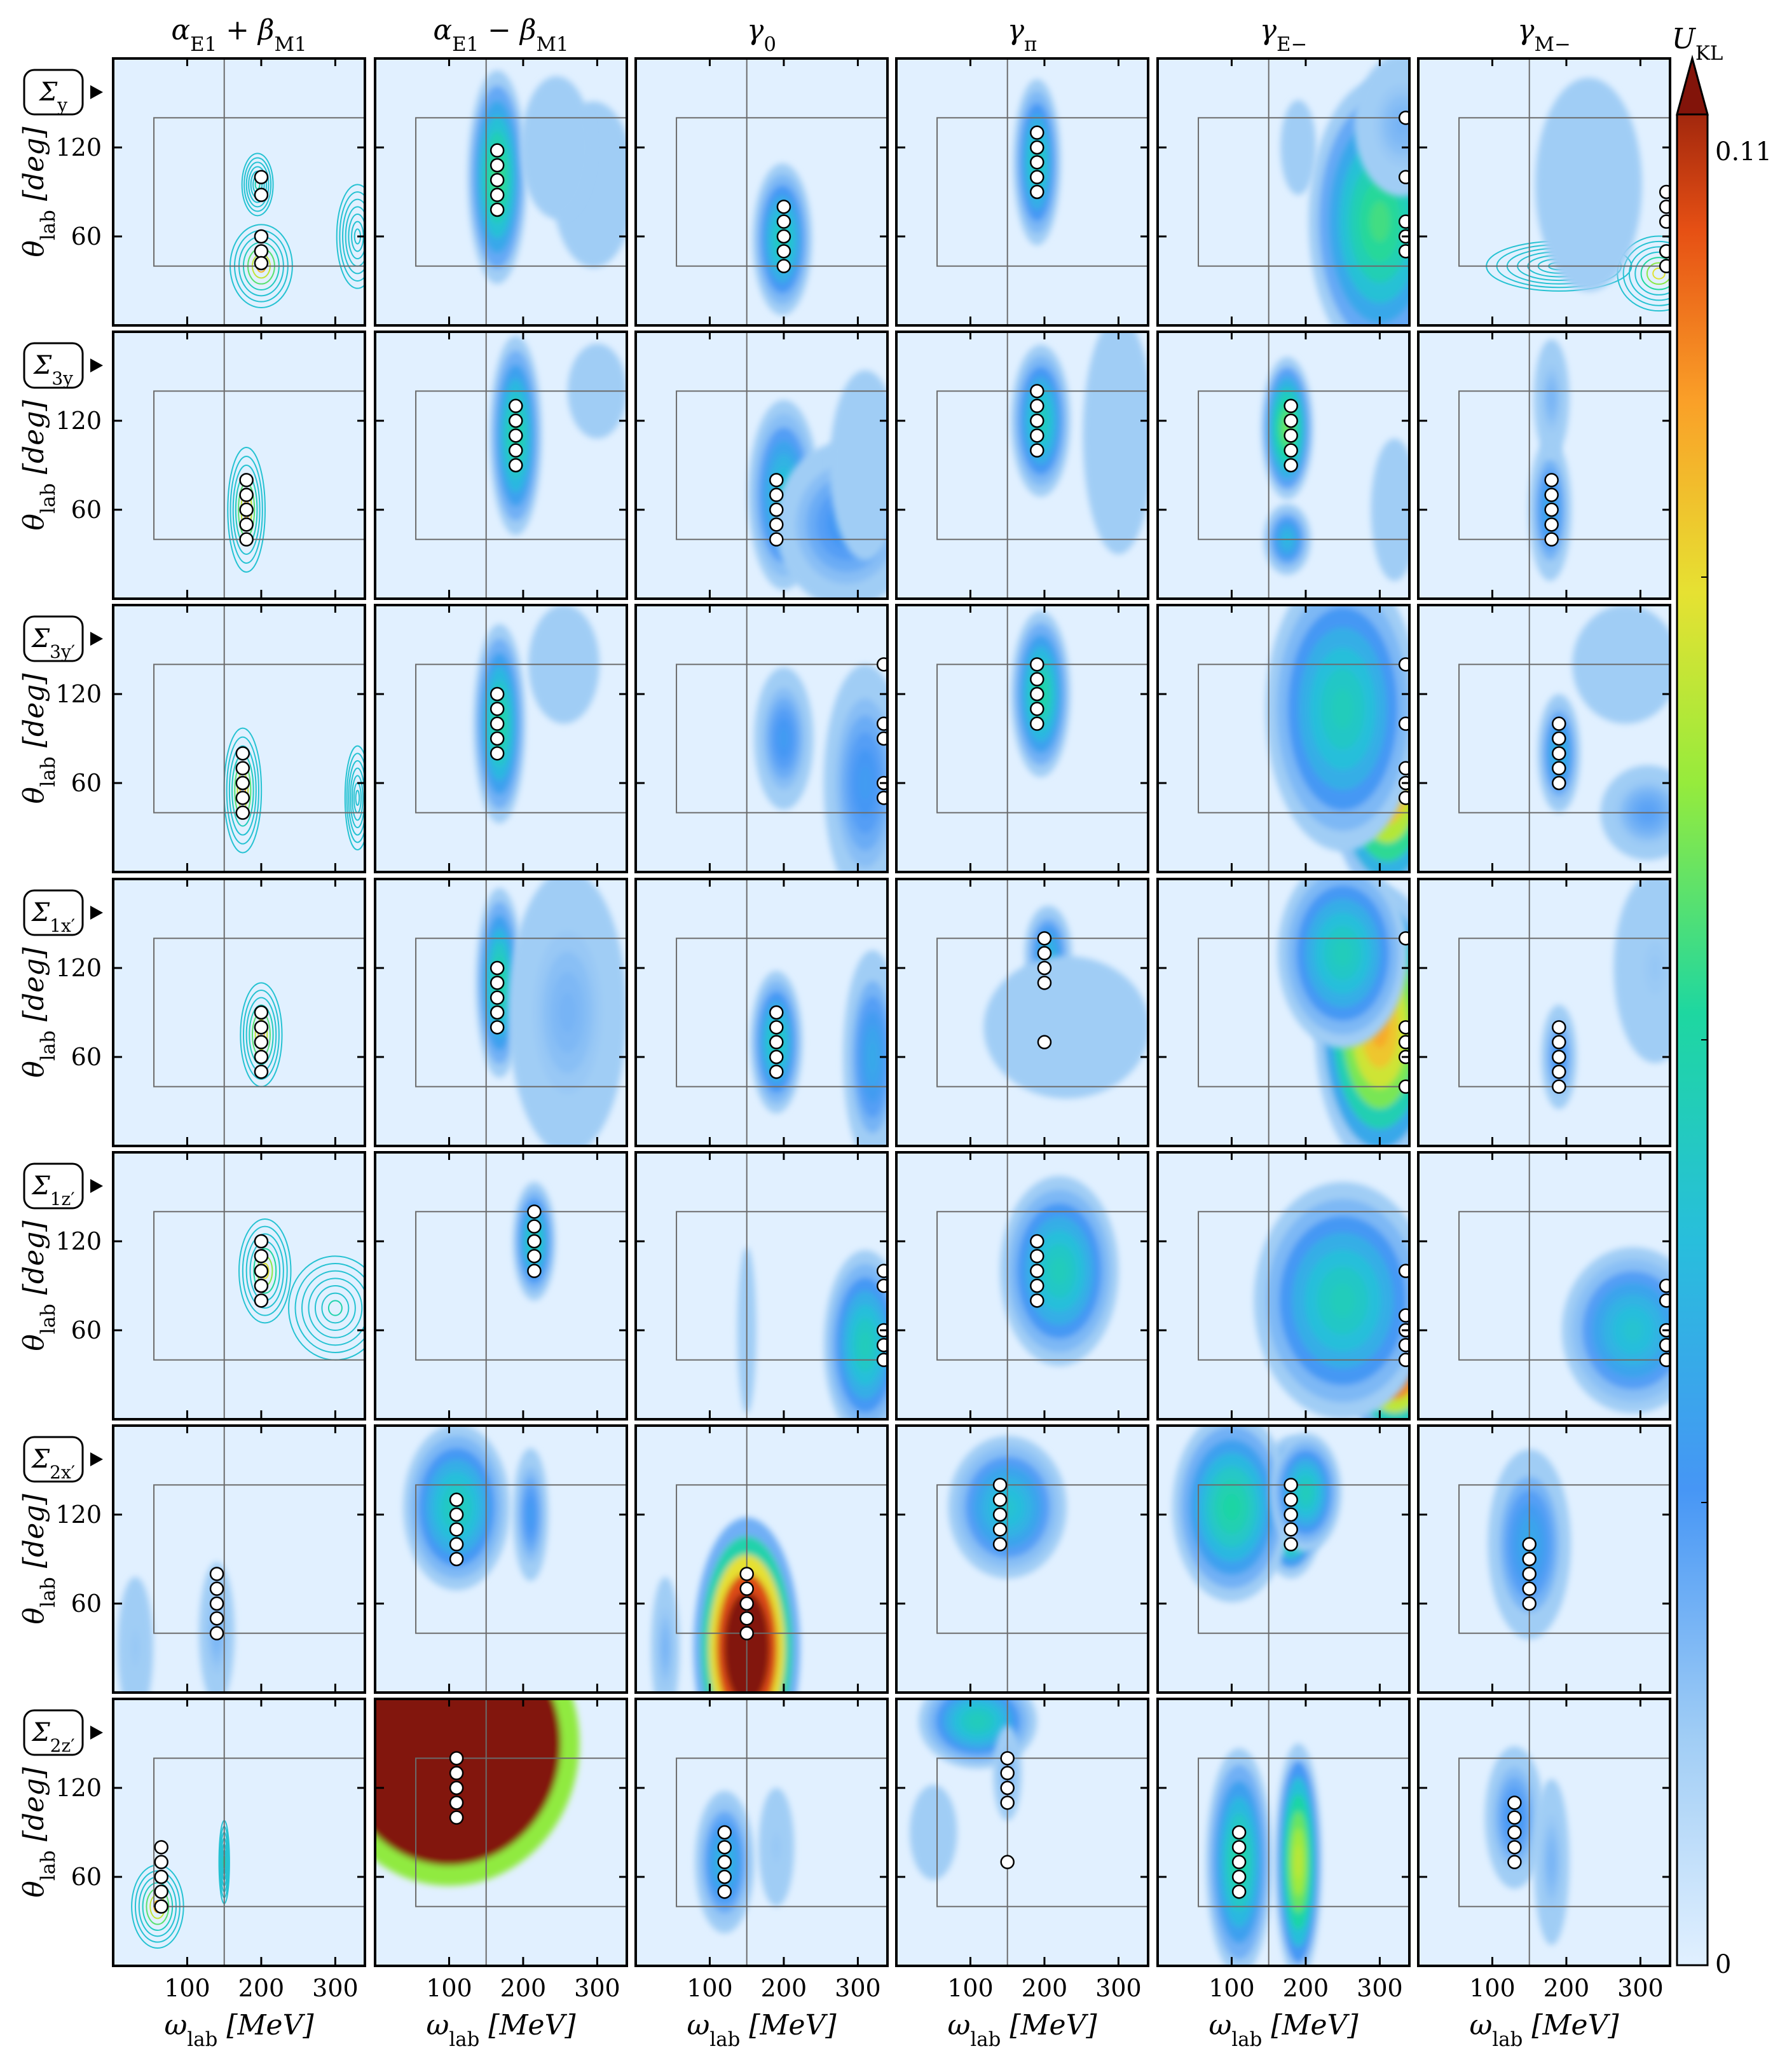 This screenshot has height=2072, width=1780. I want to click on heatmap-panel: 100 200 300 ωlab [MeV], so click(501, 1875).